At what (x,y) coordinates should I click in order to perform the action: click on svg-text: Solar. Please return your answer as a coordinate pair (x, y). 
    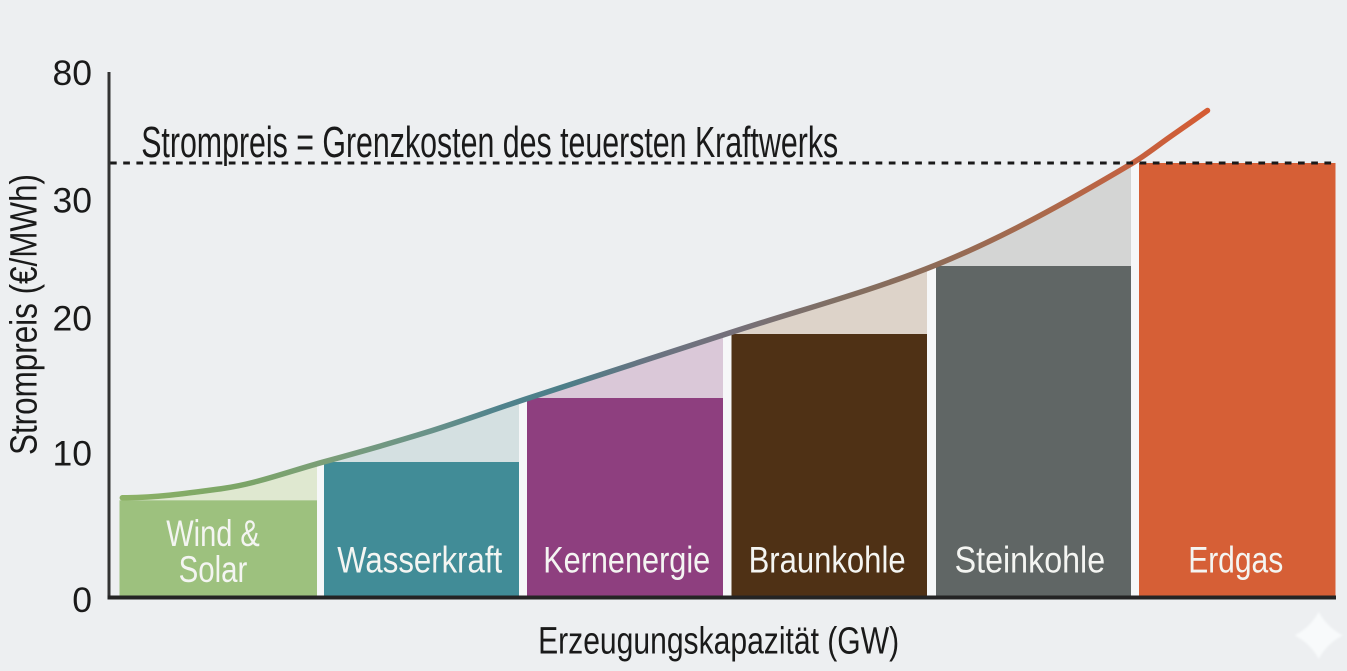
    Looking at the image, I should click on (213, 569).